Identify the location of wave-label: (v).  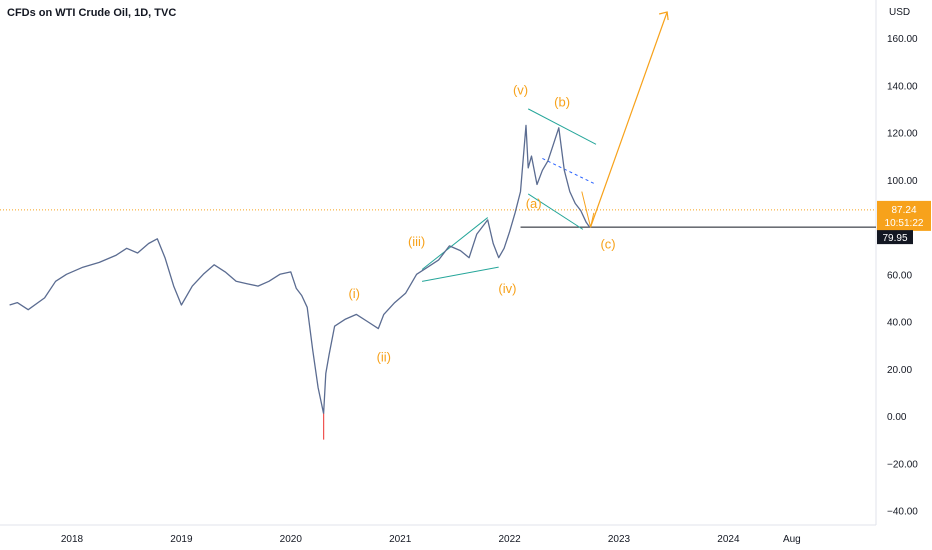
(520, 90).